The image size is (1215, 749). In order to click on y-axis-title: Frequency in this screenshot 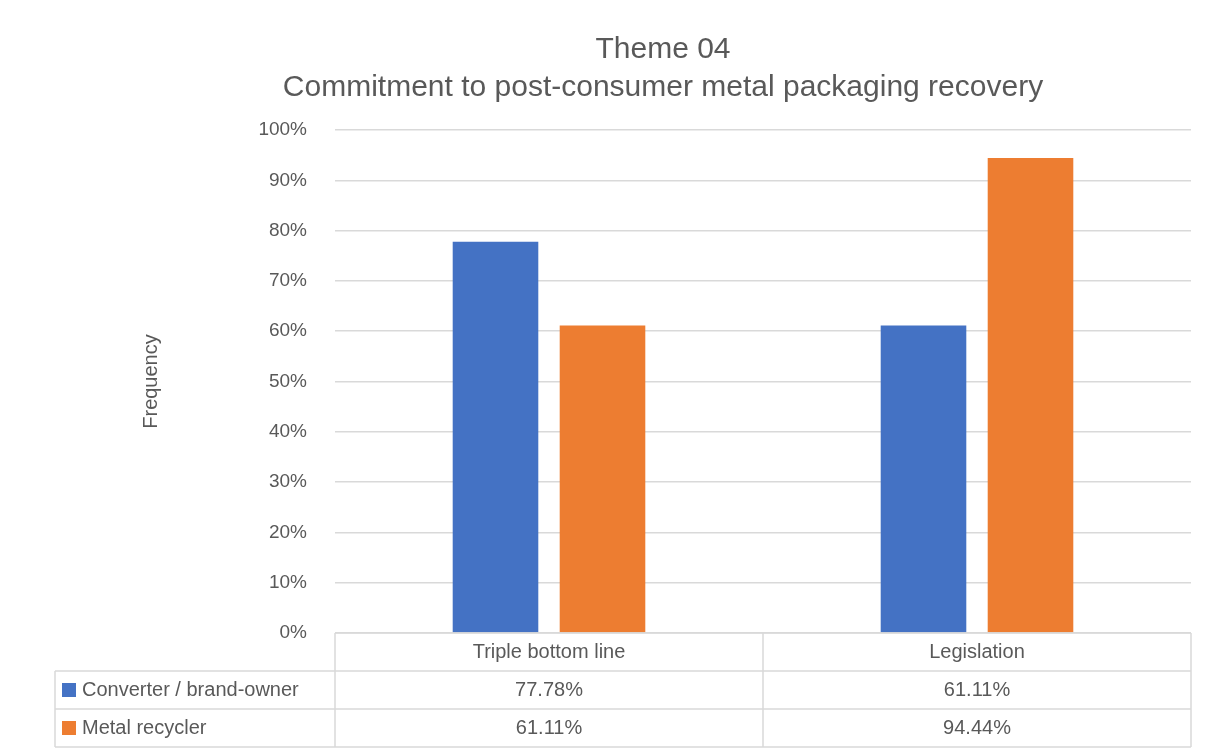, I will do `click(149, 381)`.